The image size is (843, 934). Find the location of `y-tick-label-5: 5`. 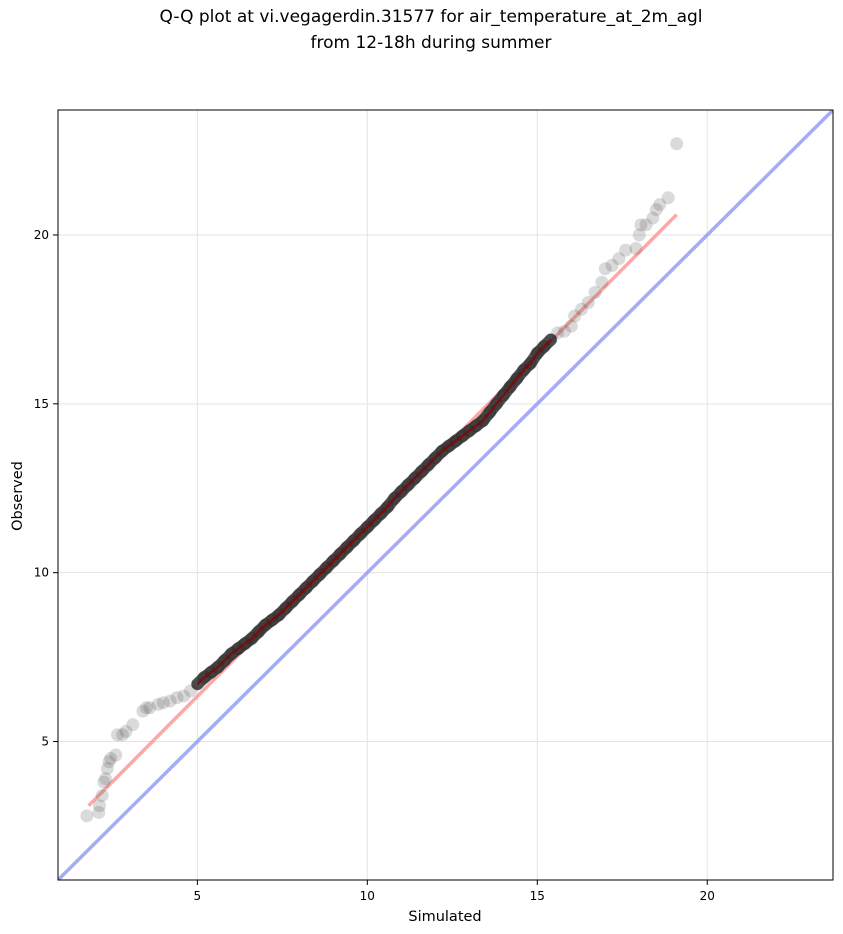

y-tick-label-5: 5 is located at coordinates (45, 742).